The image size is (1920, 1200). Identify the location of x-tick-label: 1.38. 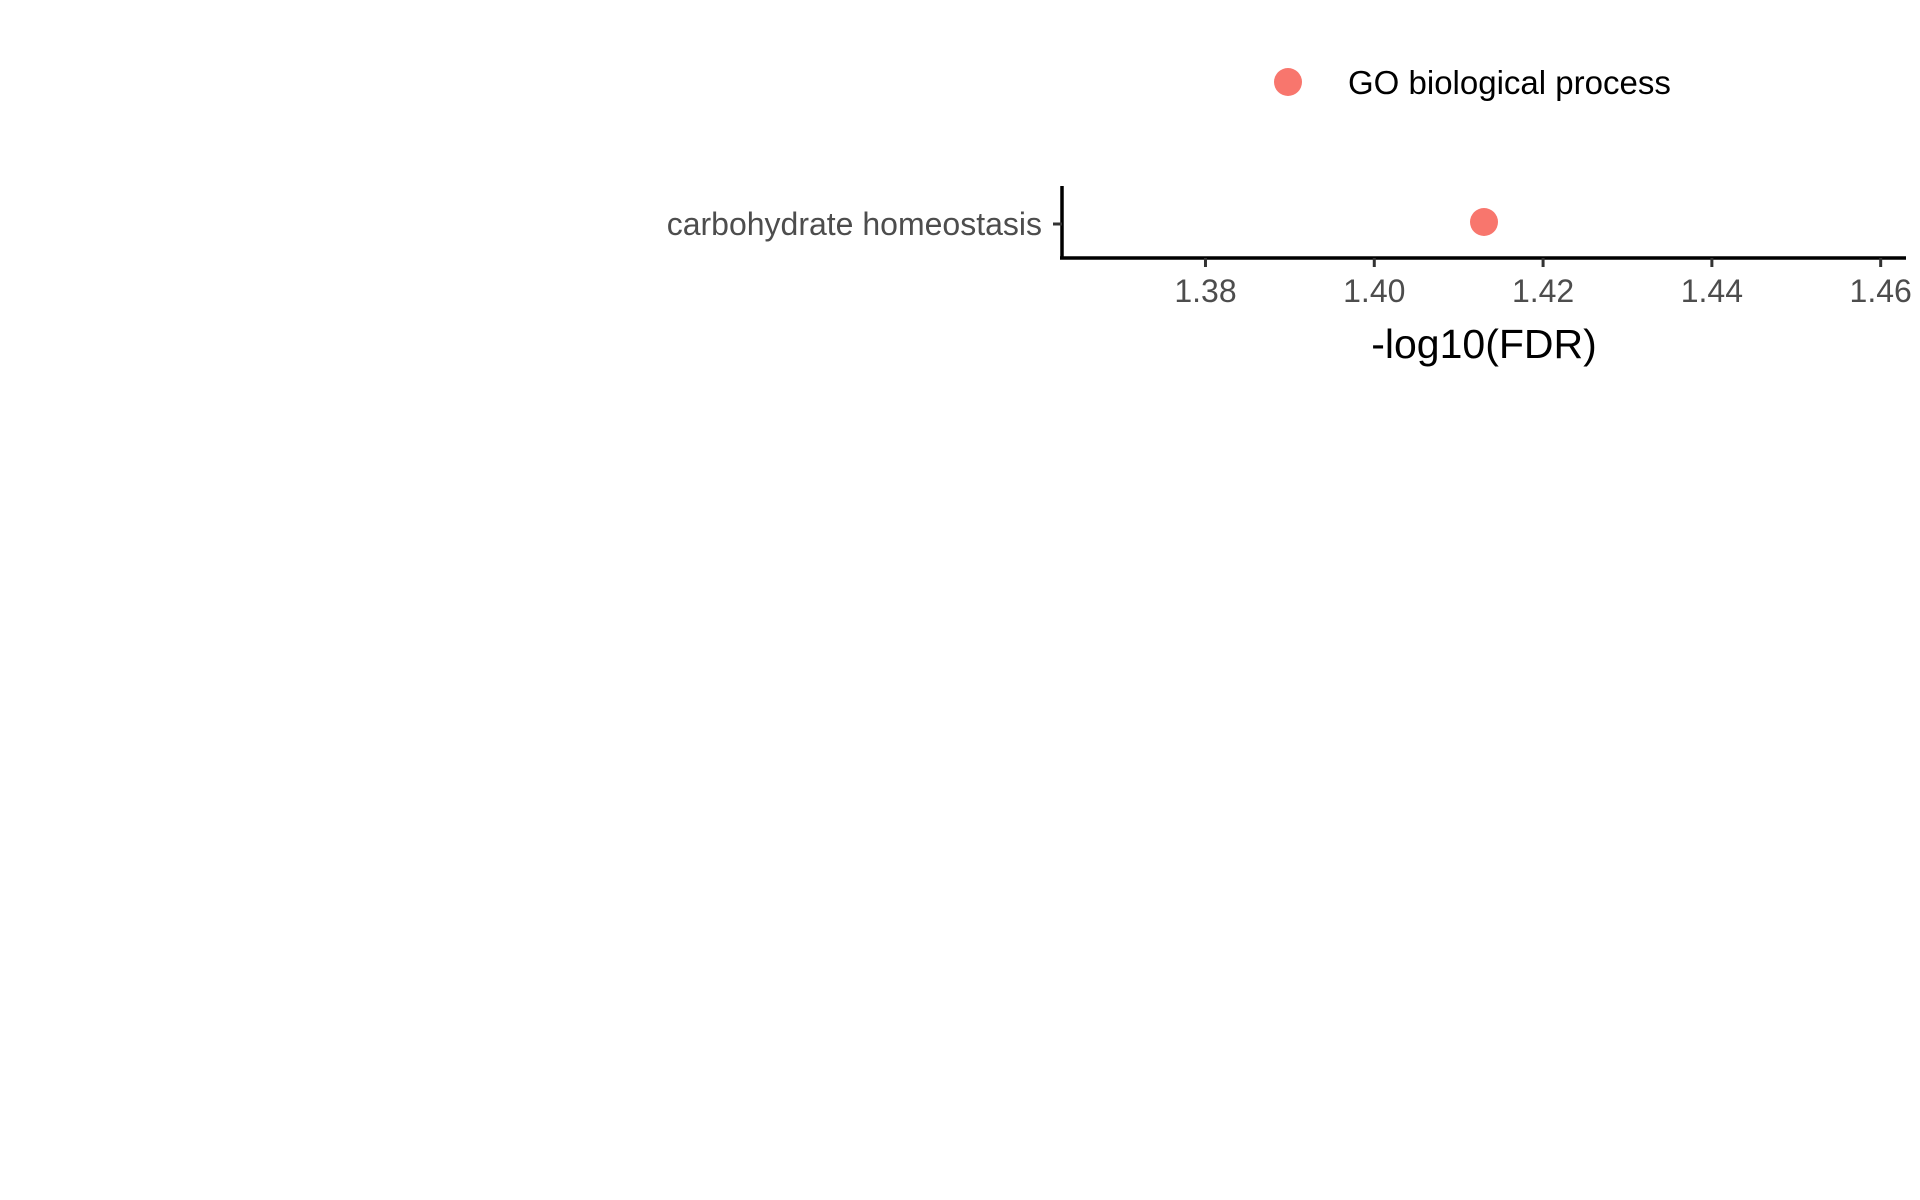
(1205, 291).